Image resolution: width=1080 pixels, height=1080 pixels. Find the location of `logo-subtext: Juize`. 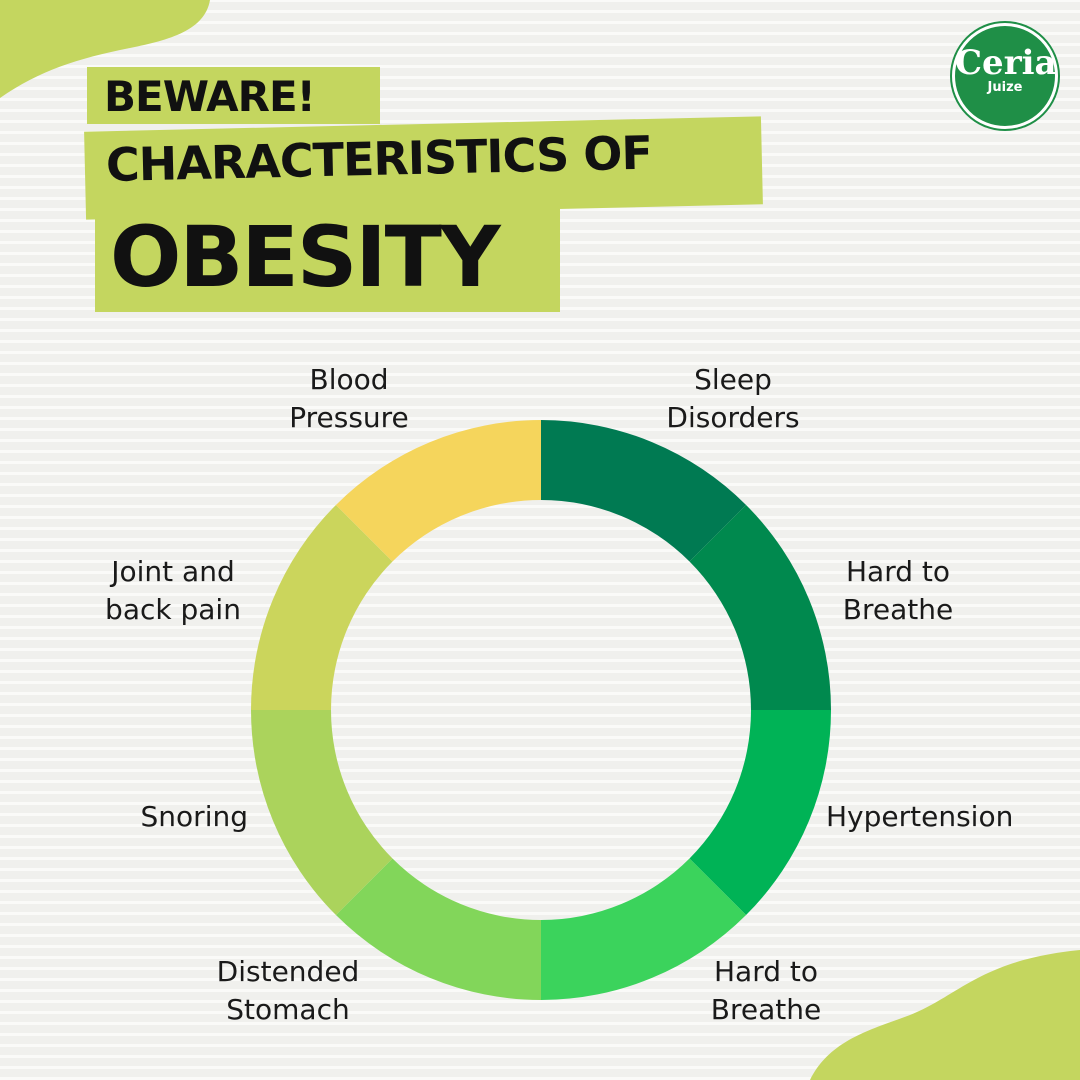

logo-subtext: Juize is located at coordinates (1005, 87).